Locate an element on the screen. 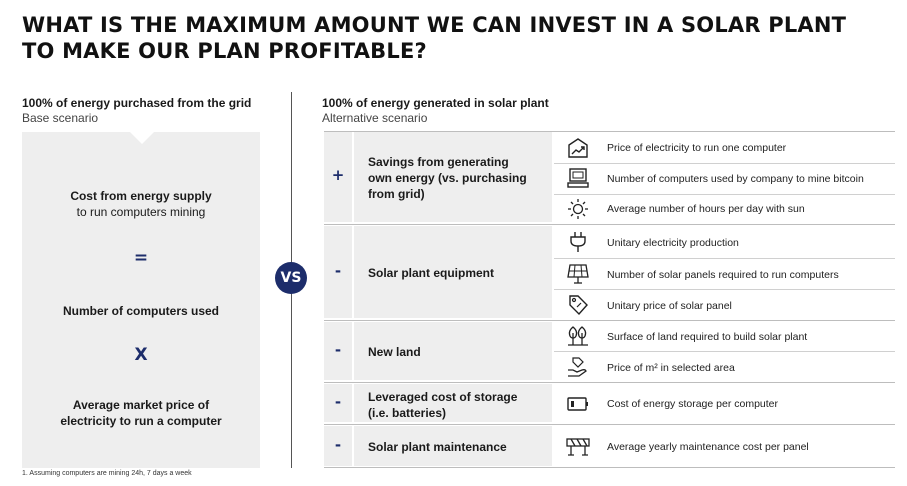 The width and height of the screenshot is (907, 486). item-land-price: Price of m² in selected area is located at coordinates (671, 368).